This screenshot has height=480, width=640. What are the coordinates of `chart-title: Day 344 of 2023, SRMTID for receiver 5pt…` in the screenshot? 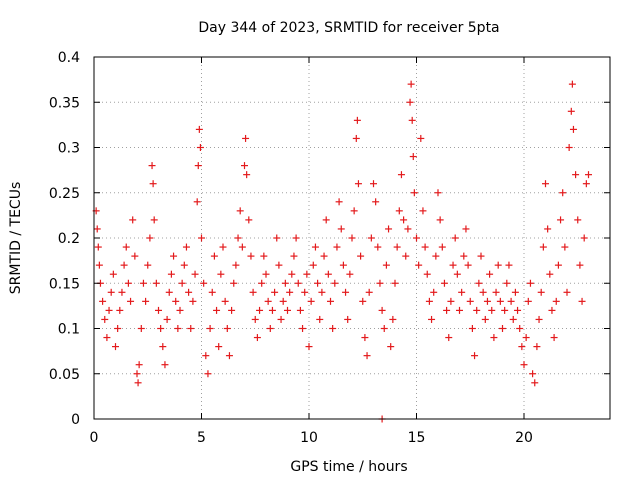 It's located at (348, 28).